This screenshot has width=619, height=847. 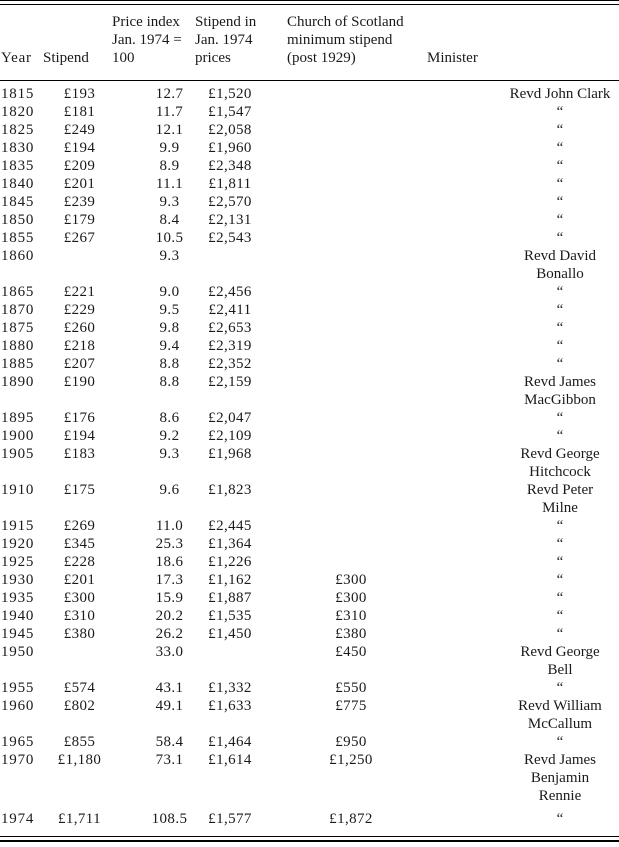 What do you see at coordinates (169, 382) in the screenshot?
I see `cell-price-index: 8.8` at bounding box center [169, 382].